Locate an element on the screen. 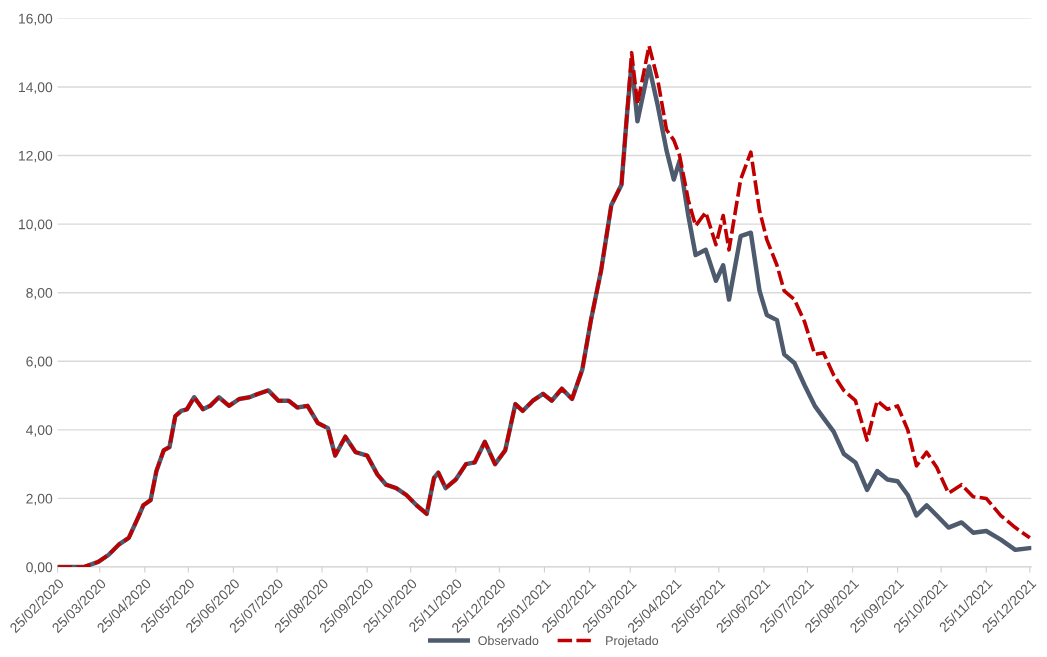 The width and height of the screenshot is (1047, 657). y-tick-label: 4,00 is located at coordinates (39, 431).